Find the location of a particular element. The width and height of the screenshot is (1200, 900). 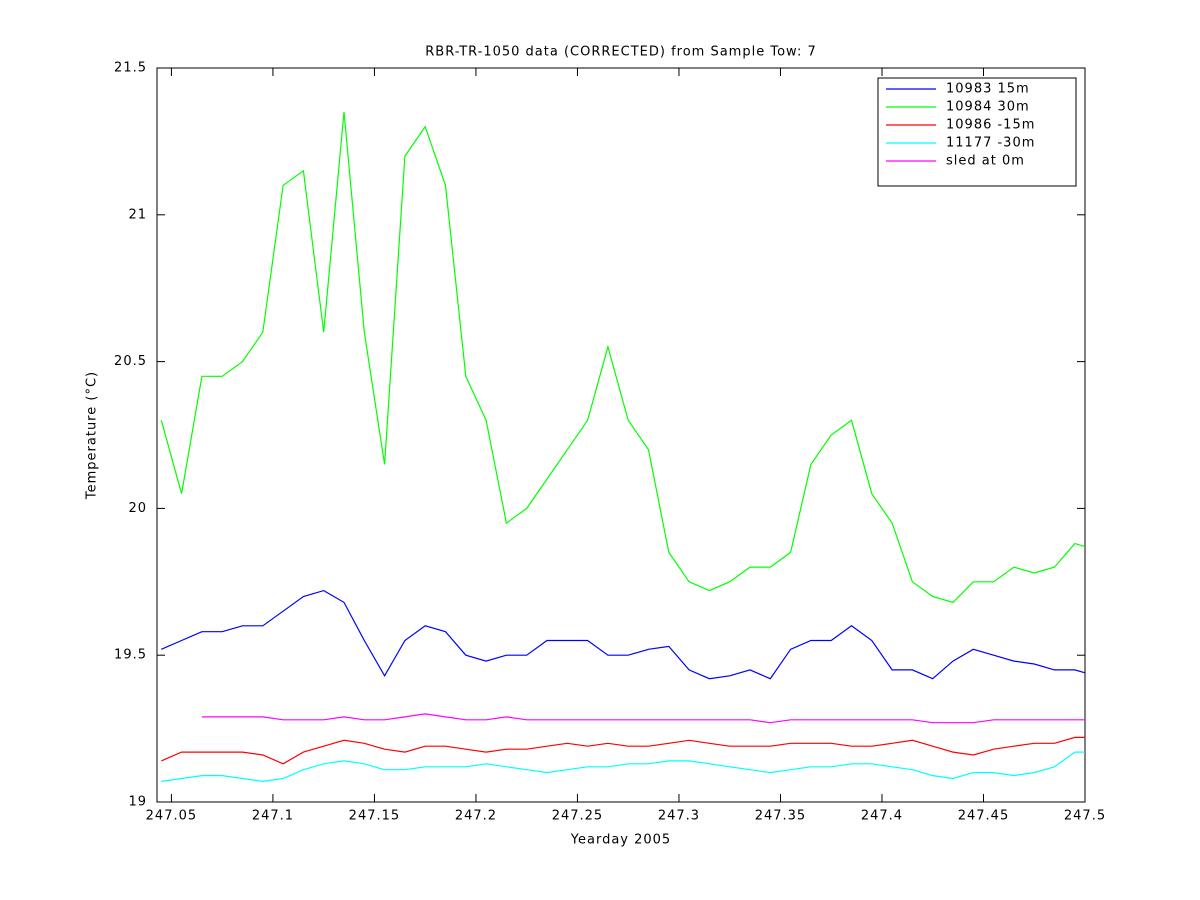

y-tick-label: 21 is located at coordinates (137, 214).